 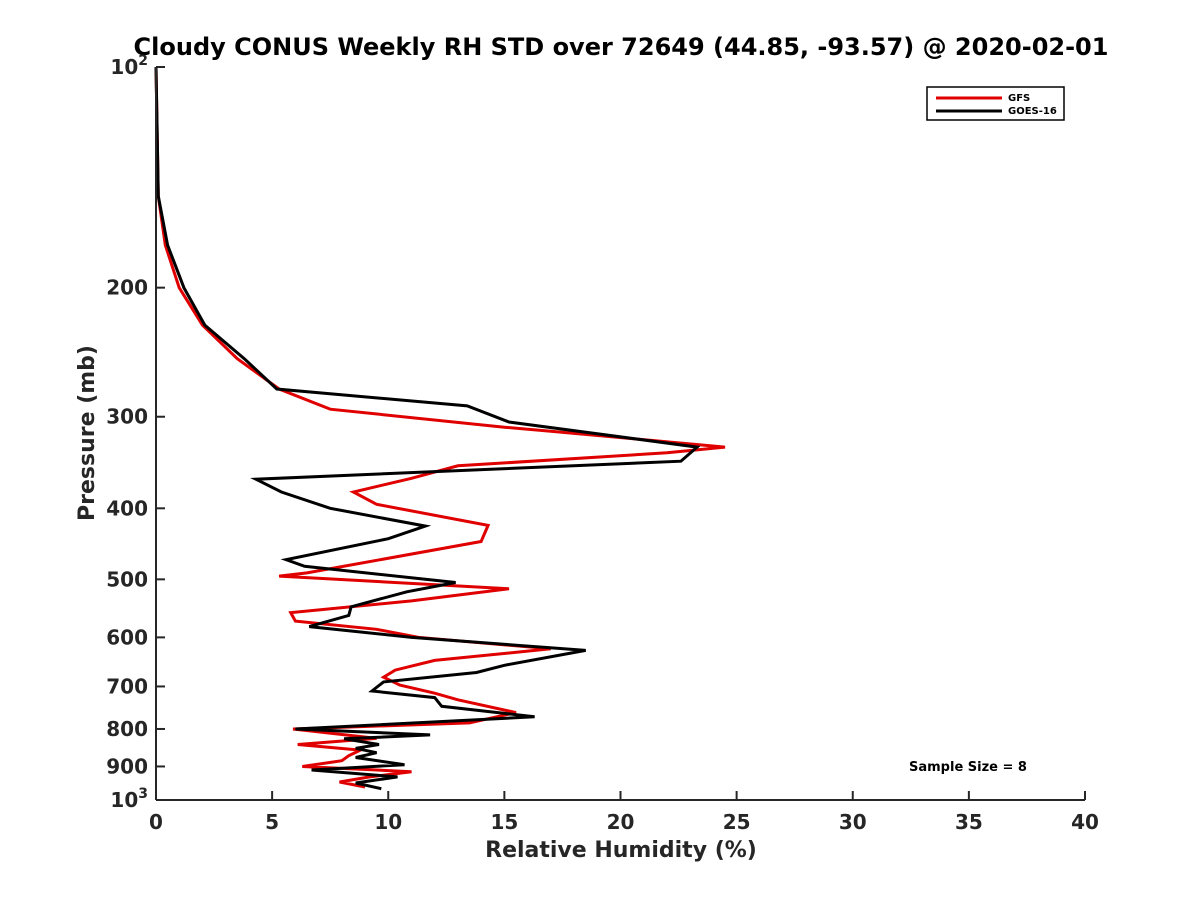 I want to click on legend: GFS GOES-16, so click(x=995, y=103).